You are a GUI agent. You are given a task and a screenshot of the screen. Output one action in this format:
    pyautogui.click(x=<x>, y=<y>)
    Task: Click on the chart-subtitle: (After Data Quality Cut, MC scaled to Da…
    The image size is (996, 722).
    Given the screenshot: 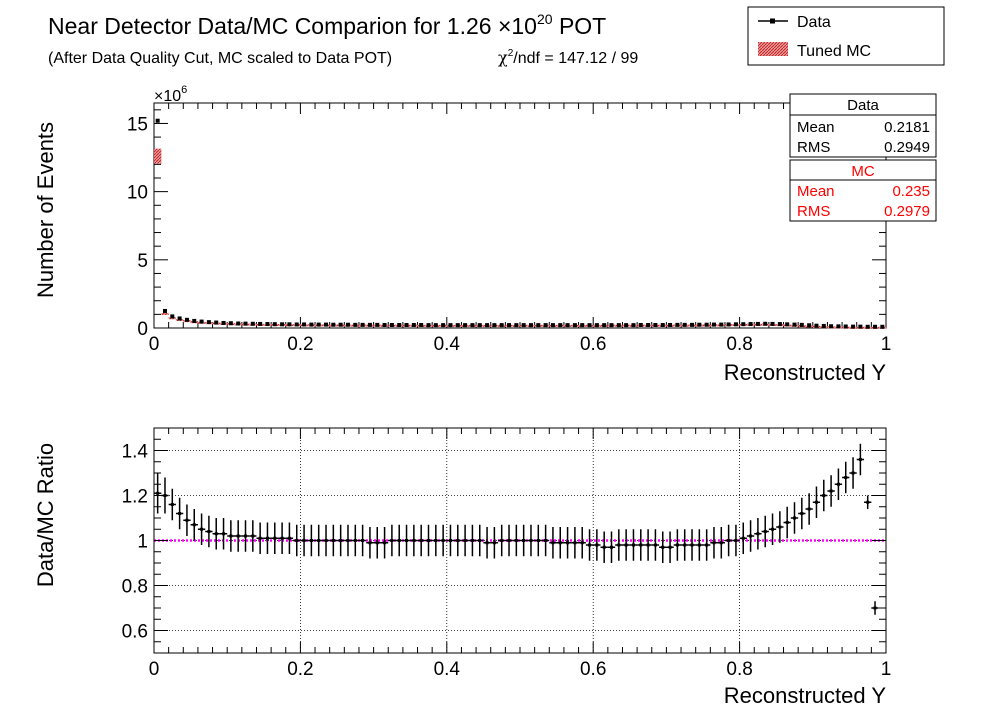 What is the action you would take?
    pyautogui.click(x=220, y=58)
    